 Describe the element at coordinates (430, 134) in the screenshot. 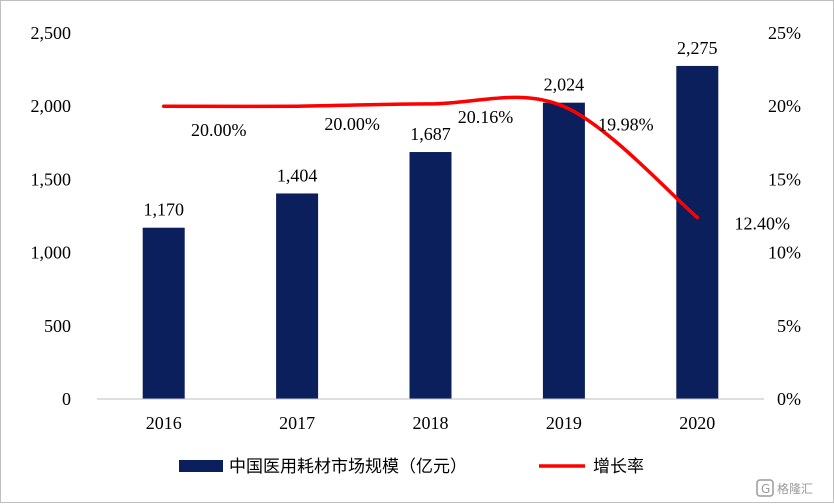

I see `bar-data-label: 1,687` at that location.